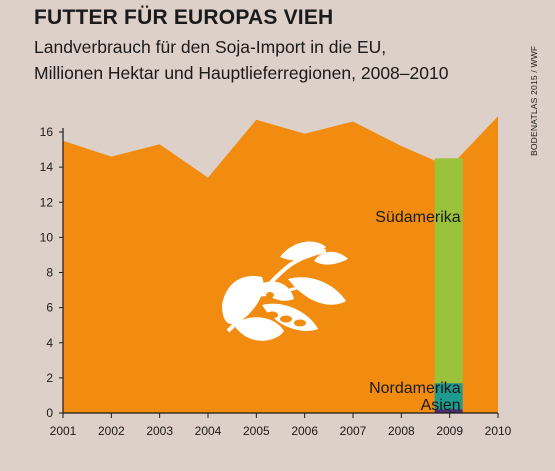 This screenshot has height=471, width=555. What do you see at coordinates (49, 378) in the screenshot?
I see `y-tick-label: 2` at bounding box center [49, 378].